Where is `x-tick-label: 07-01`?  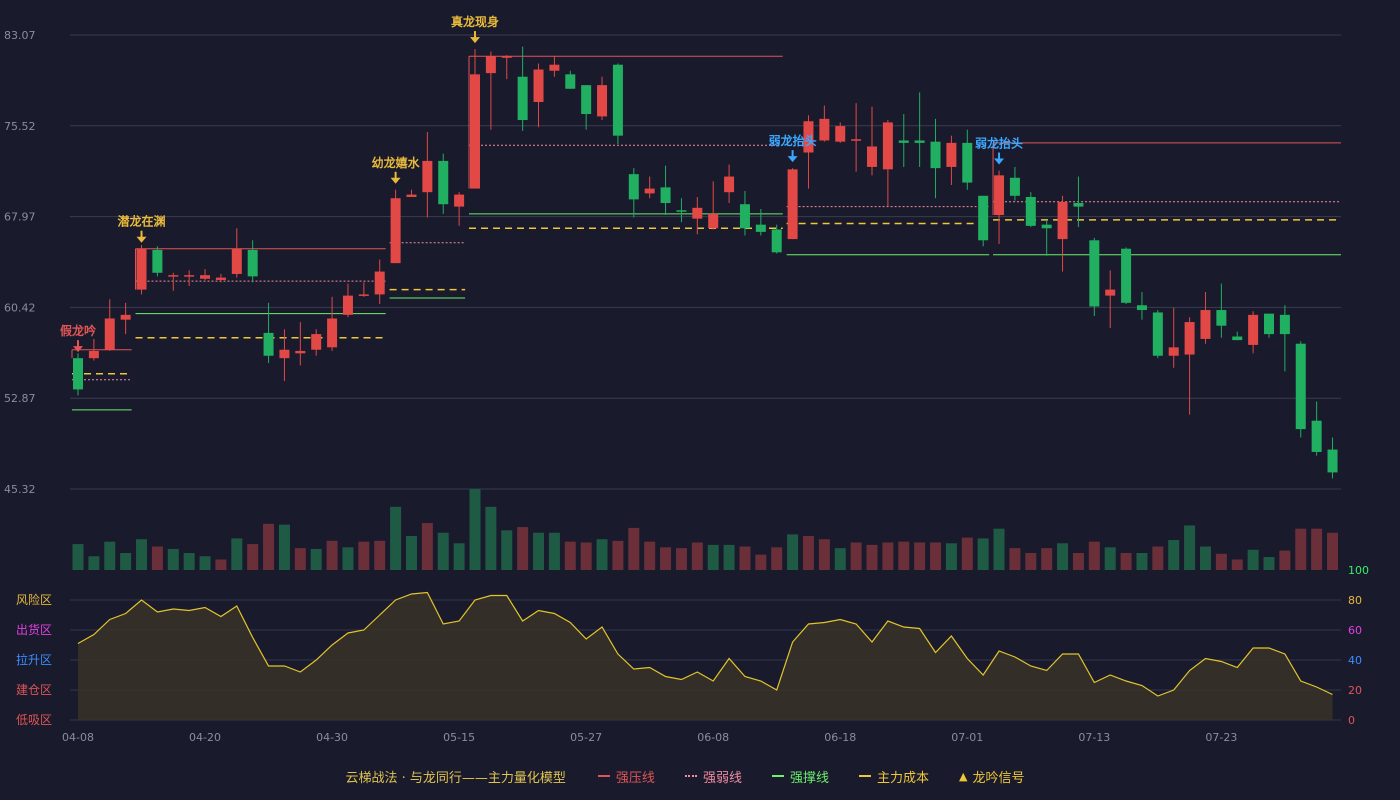 x-tick-label: 07-01 is located at coordinates (967, 737).